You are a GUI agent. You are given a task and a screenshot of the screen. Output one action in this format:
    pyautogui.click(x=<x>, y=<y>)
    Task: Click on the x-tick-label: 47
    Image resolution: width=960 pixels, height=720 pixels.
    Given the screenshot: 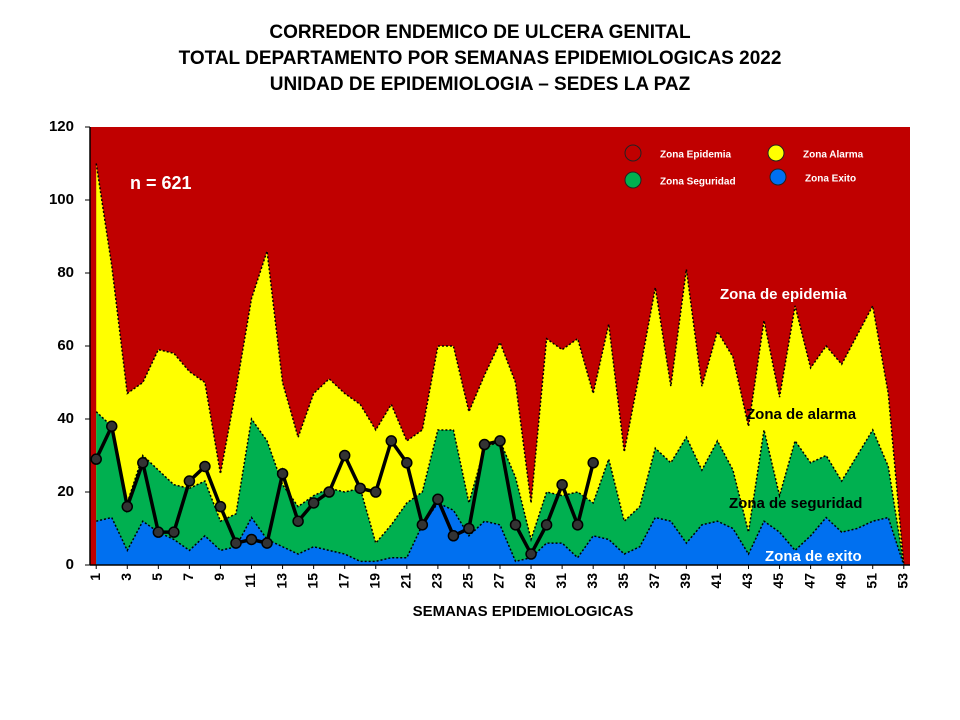 What is the action you would take?
    pyautogui.click(x=809, y=581)
    